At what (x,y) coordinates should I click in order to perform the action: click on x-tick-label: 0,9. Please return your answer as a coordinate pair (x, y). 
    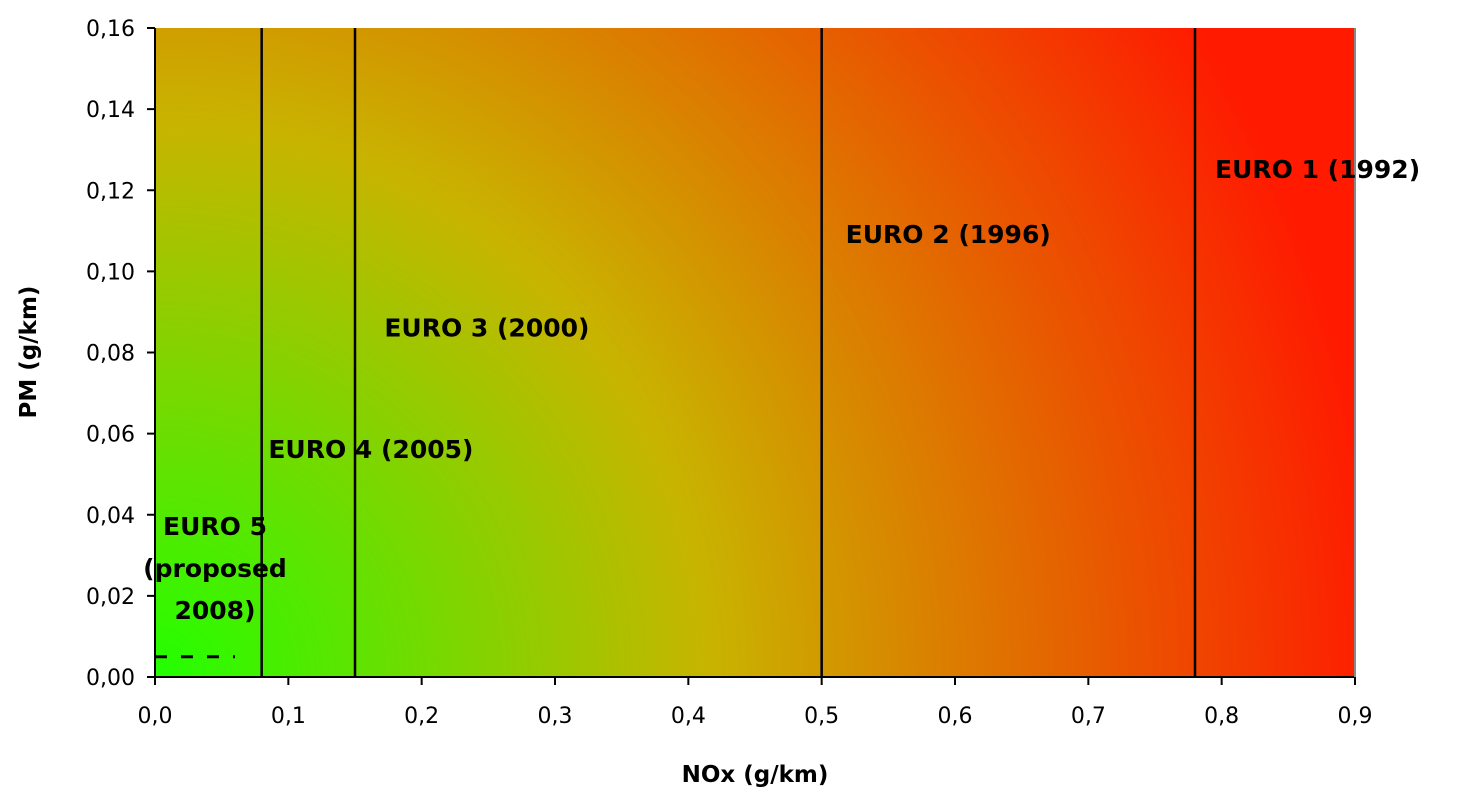
    Looking at the image, I should click on (1355, 716).